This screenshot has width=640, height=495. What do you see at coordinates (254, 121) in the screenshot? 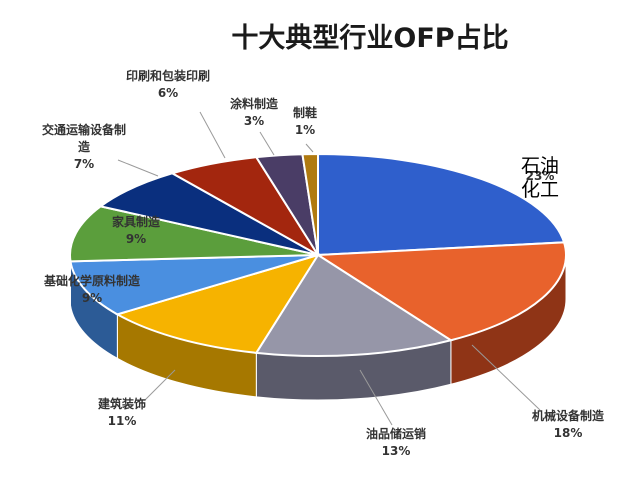
I see `slice-pct-label-8: 3%` at bounding box center [254, 121].